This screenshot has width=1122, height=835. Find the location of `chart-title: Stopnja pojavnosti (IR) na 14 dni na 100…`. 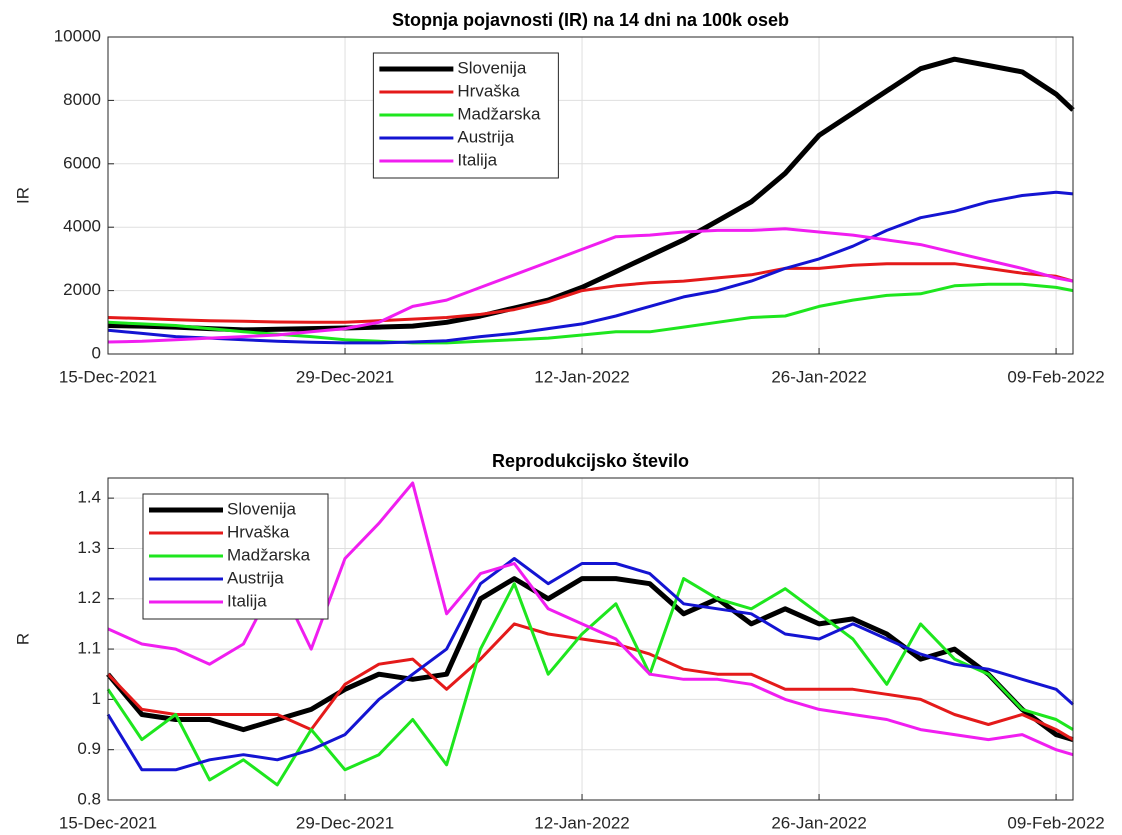

chart-title: Stopnja pojavnosti (IR) na 14 dni na 100… is located at coordinates (590, 20).